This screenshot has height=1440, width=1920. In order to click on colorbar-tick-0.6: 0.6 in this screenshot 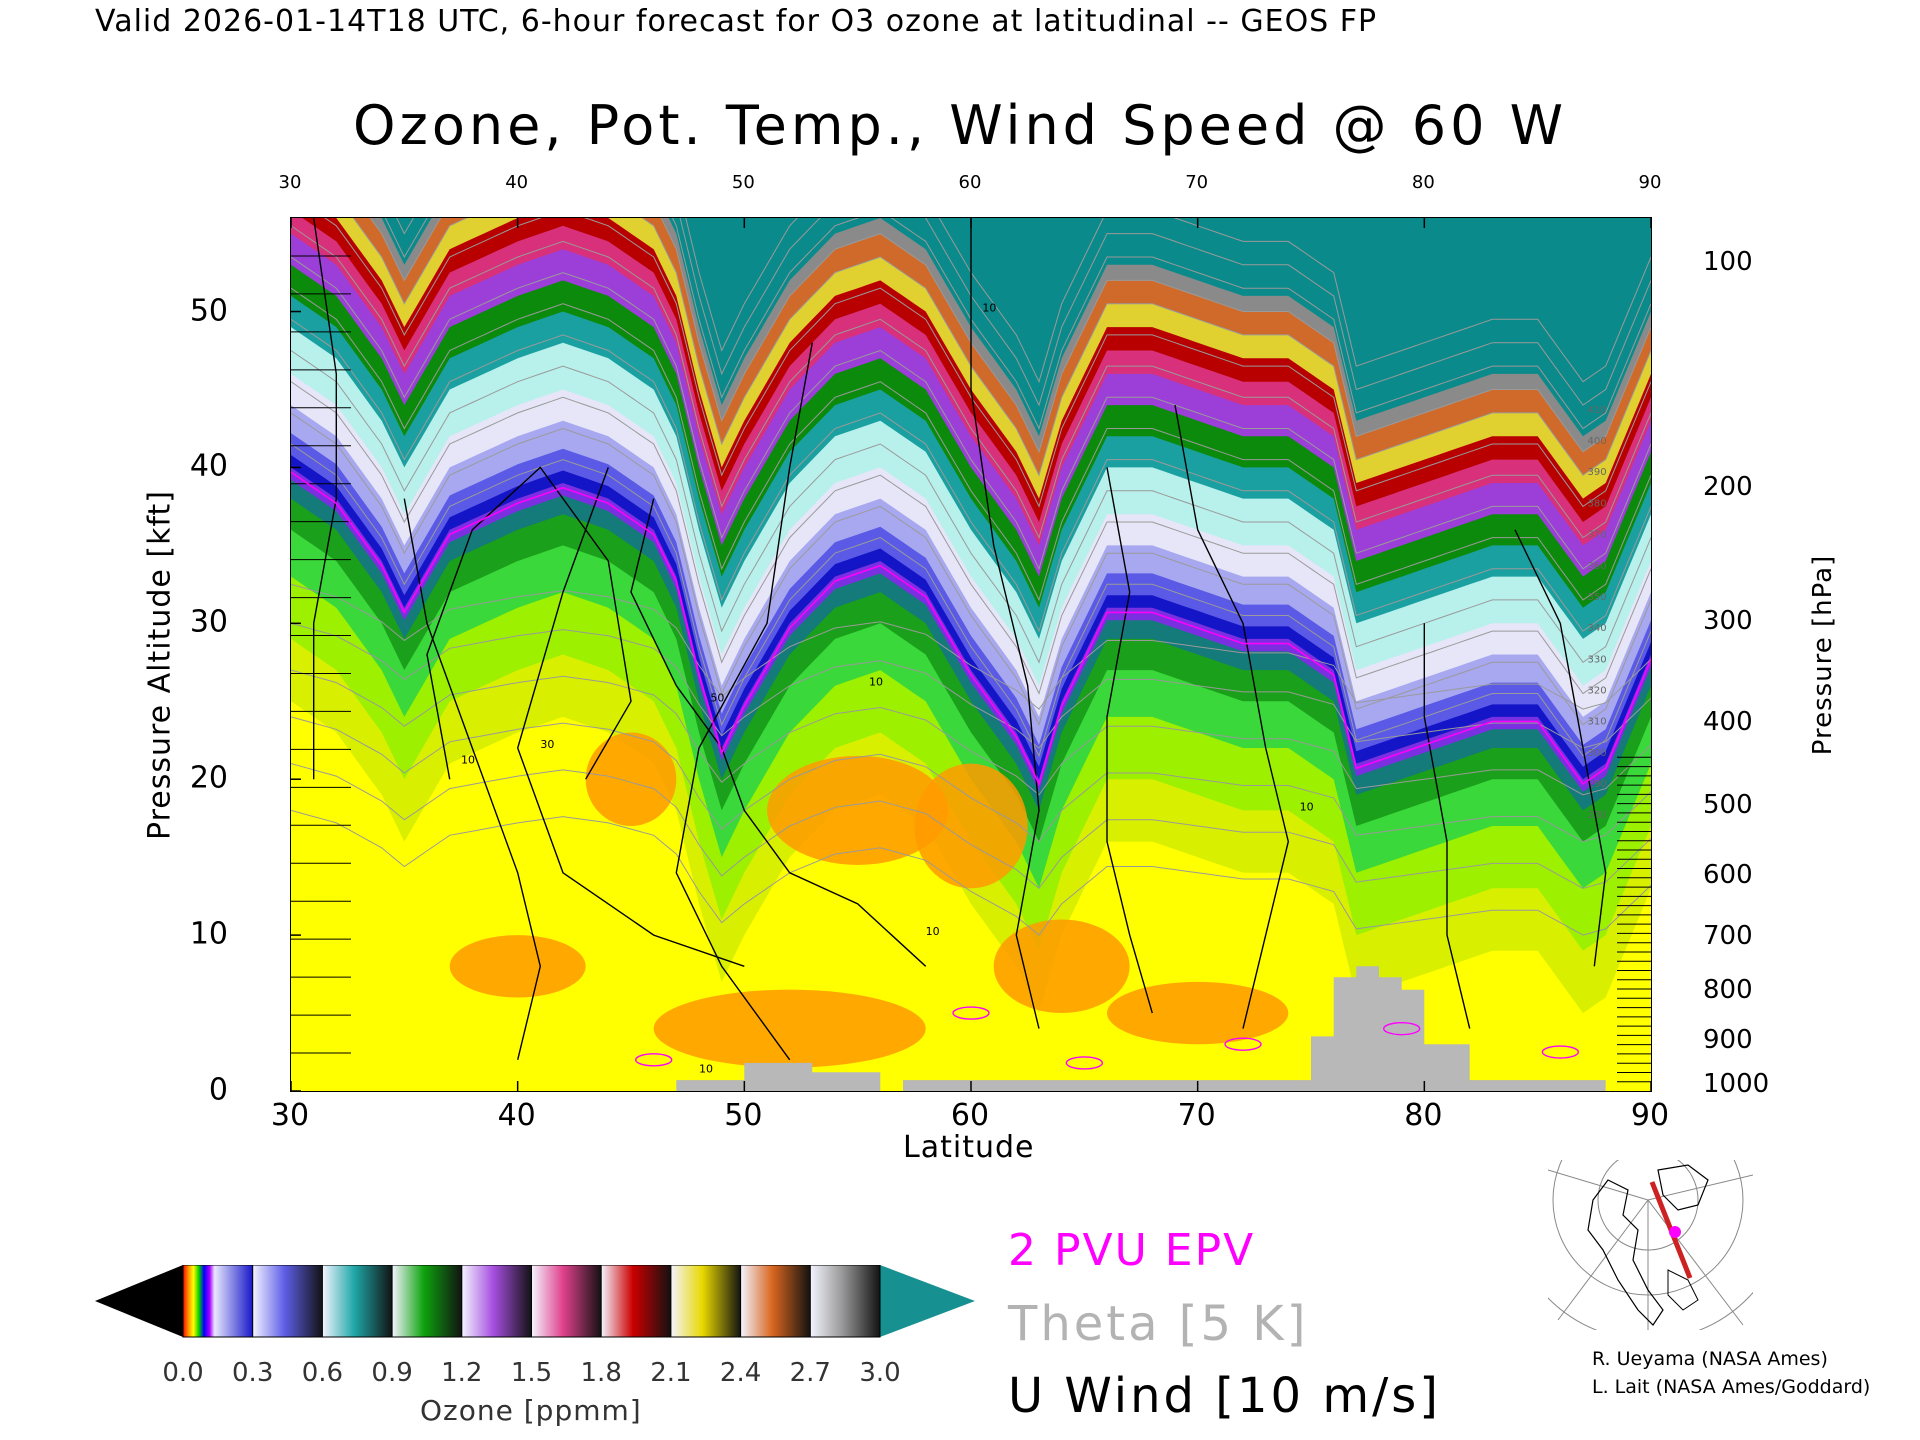, I will do `click(322, 1373)`.